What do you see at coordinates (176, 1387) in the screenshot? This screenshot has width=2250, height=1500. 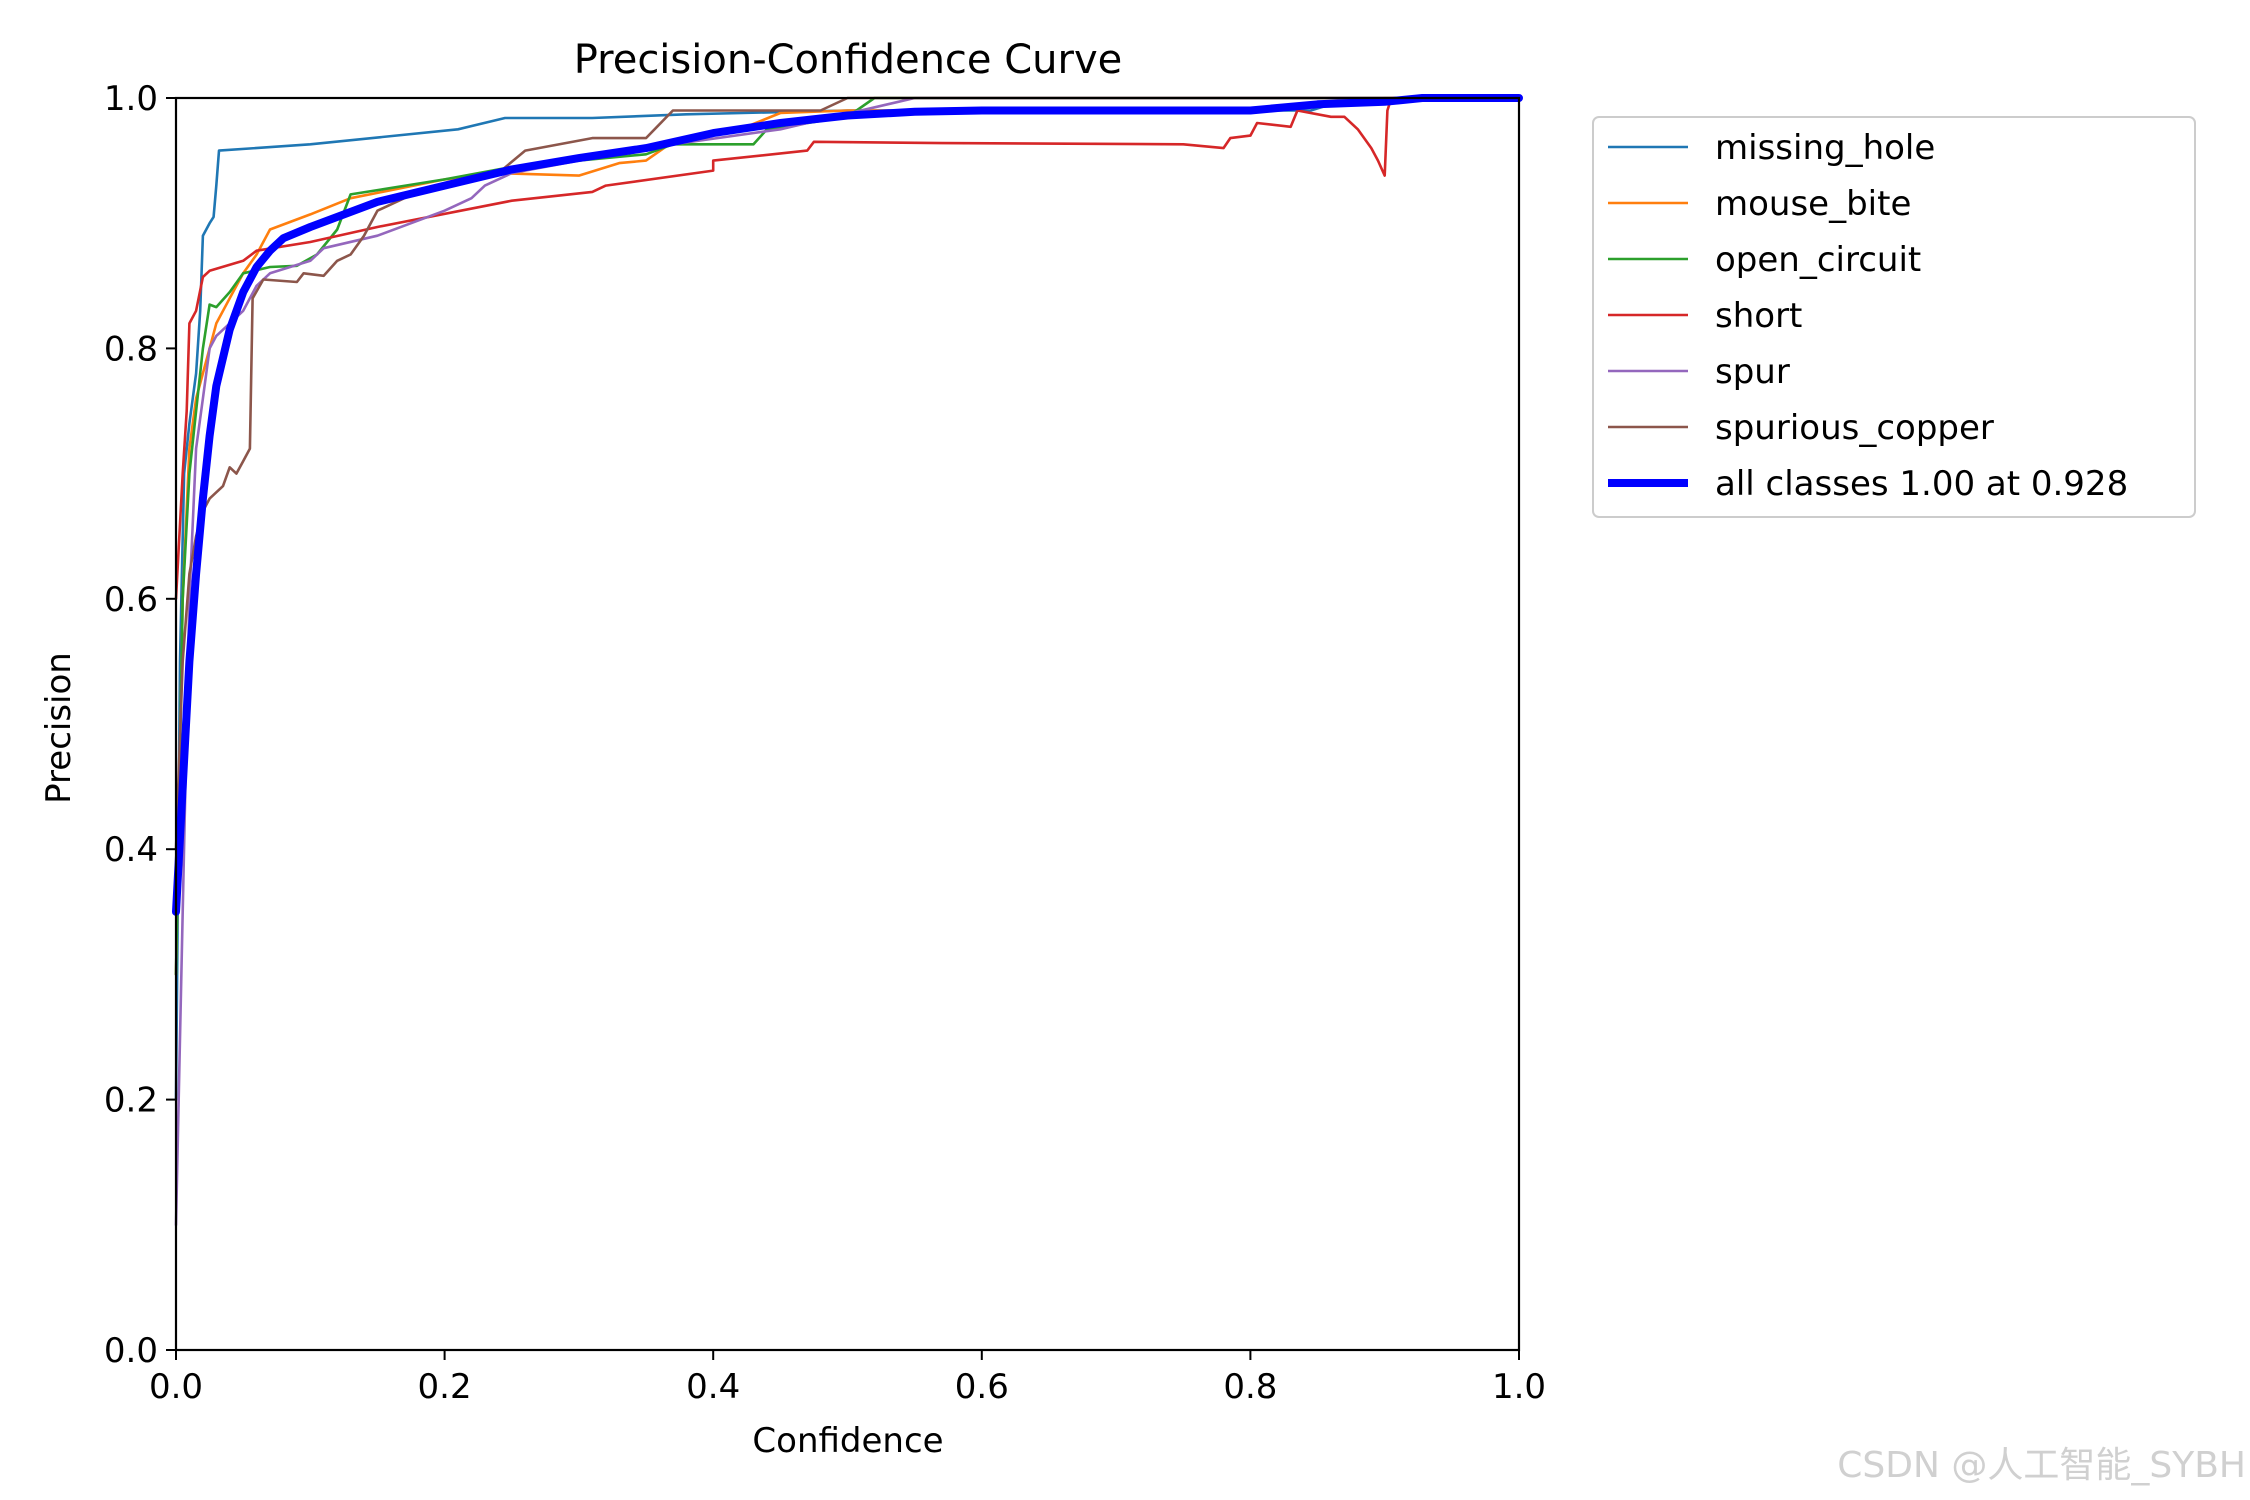 I see `x-tick-label: 0.0` at bounding box center [176, 1387].